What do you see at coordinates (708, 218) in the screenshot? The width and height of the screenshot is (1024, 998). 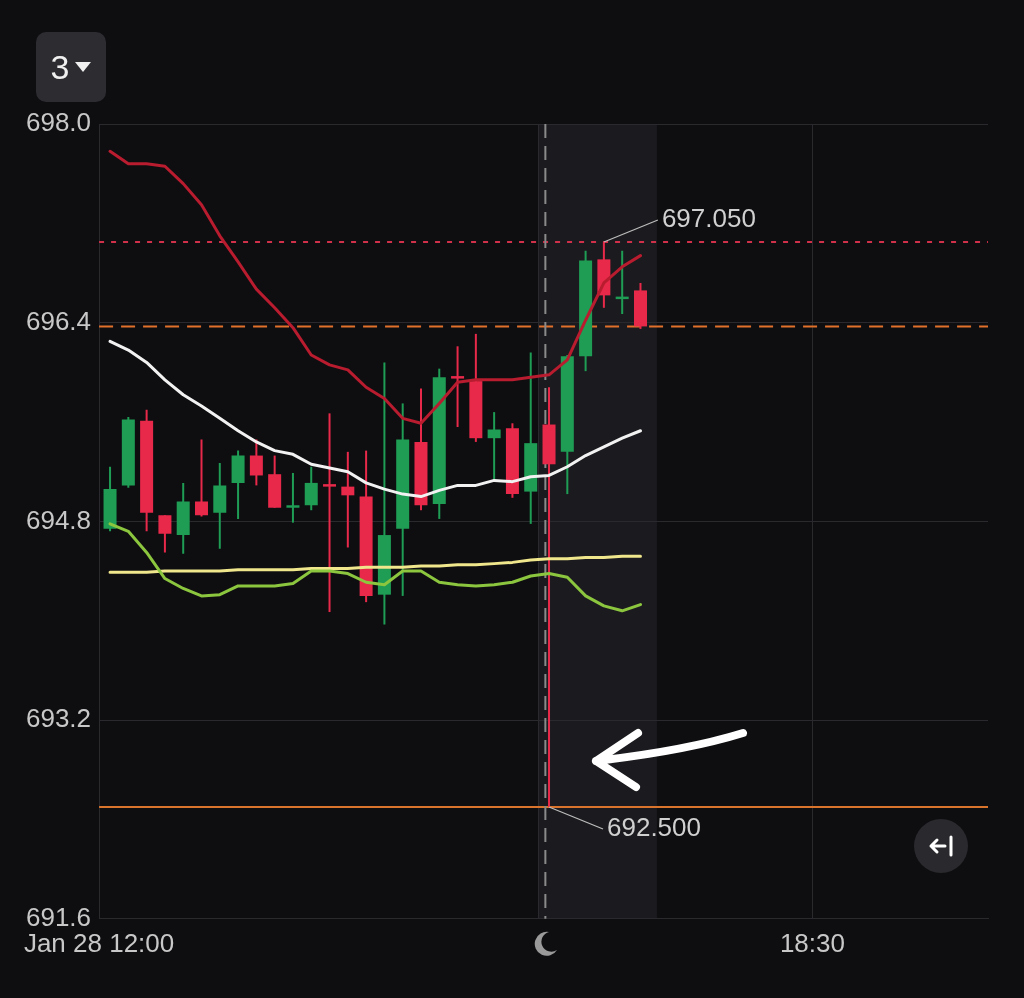 I see `annotation: 697.050` at bounding box center [708, 218].